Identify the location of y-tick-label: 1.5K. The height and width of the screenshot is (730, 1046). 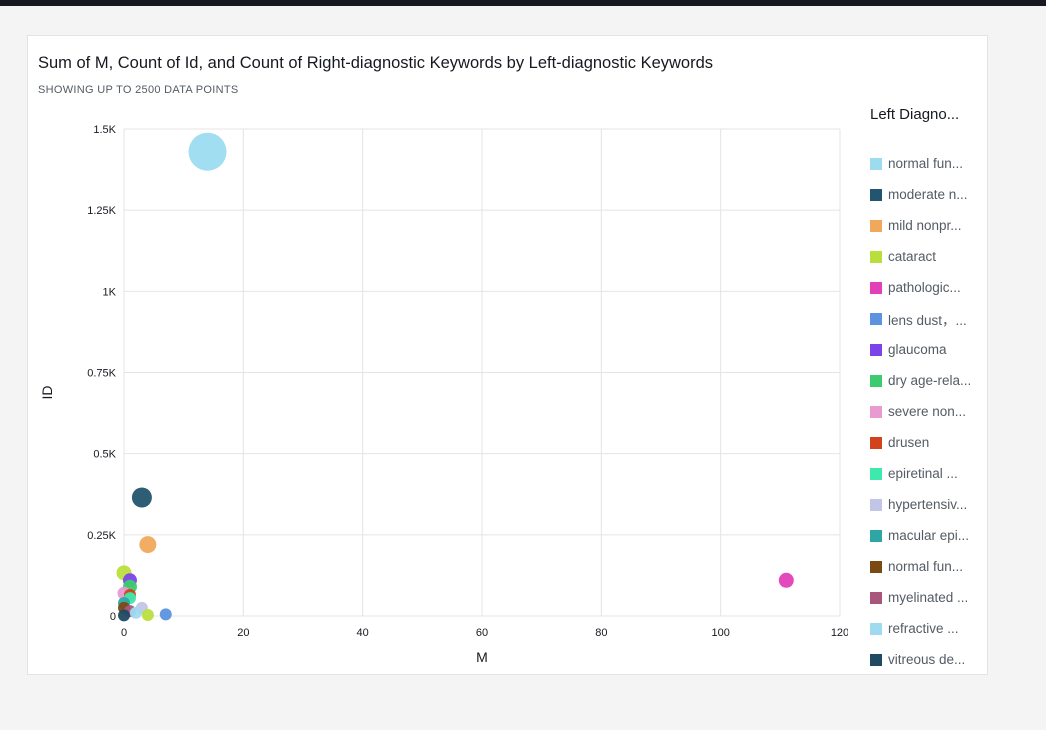
(104, 130).